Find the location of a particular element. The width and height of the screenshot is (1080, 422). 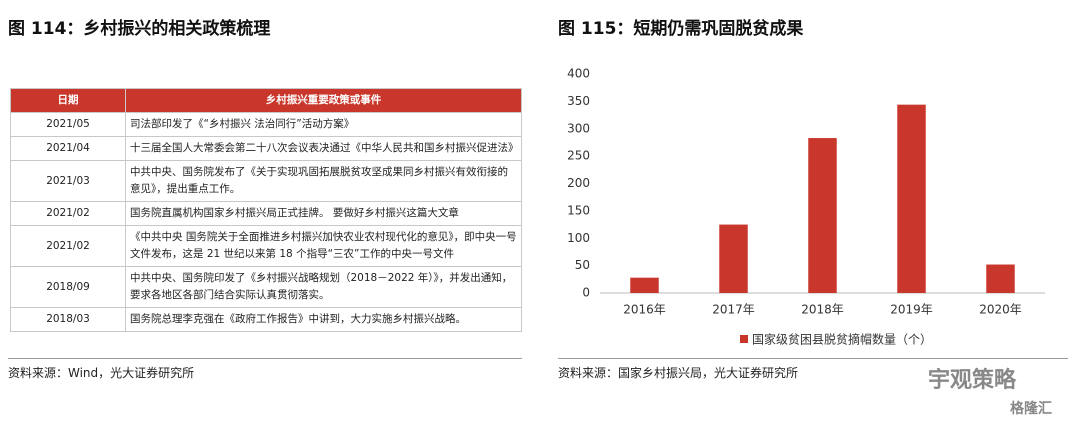

y-tick-label: 250 is located at coordinates (578, 156).